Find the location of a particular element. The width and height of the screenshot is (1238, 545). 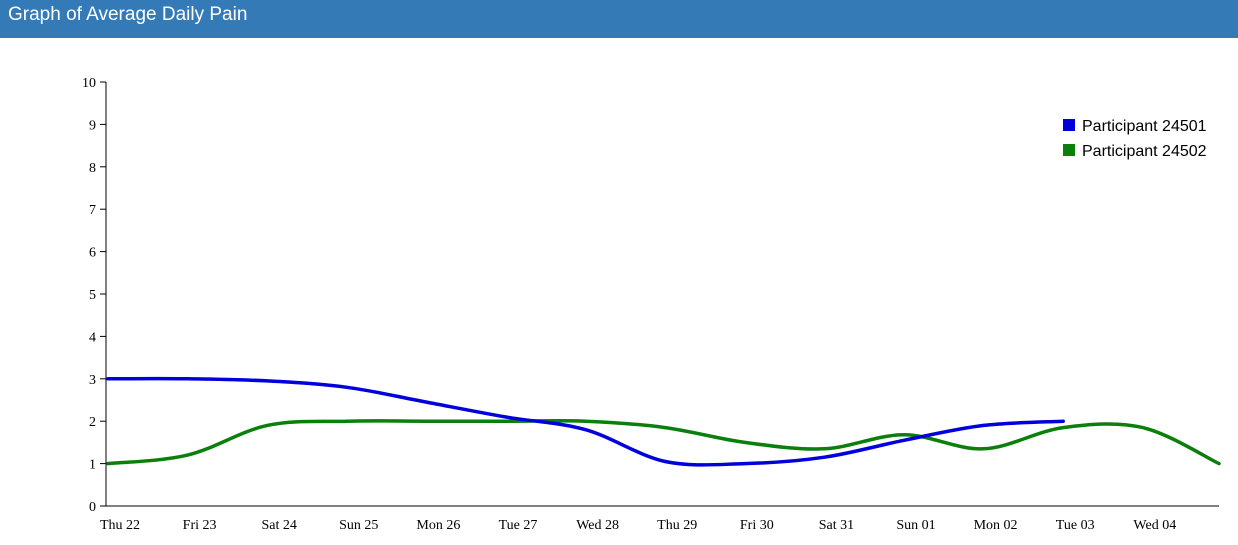

x-tick-label: Fri 30 is located at coordinates (757, 525).